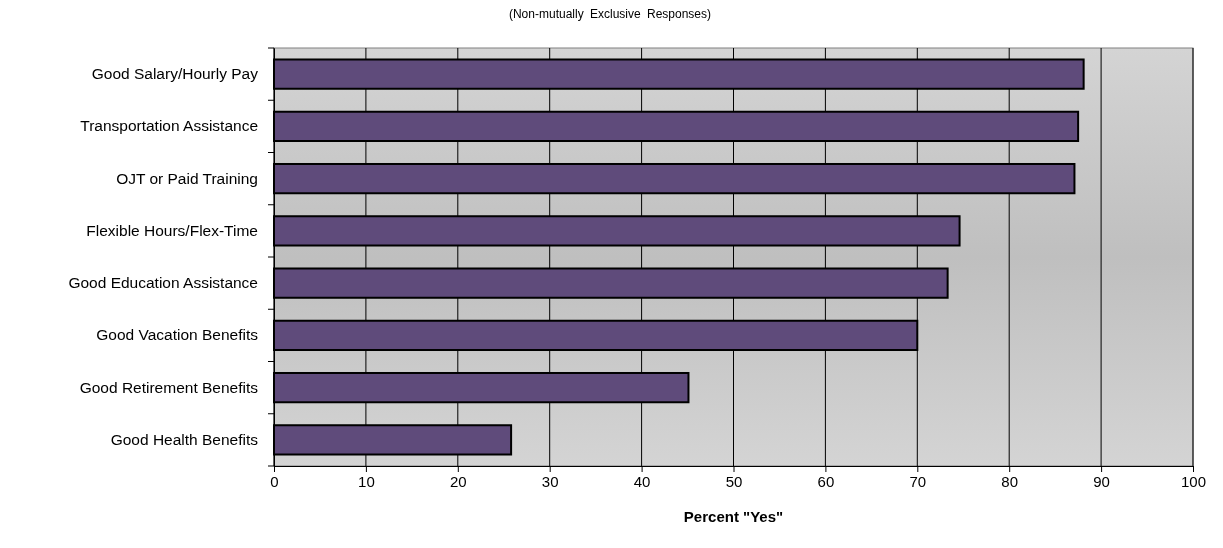 The width and height of the screenshot is (1223, 548). Describe the element at coordinates (733, 516) in the screenshot. I see `x-axis-title: Percent "Yes"` at that location.